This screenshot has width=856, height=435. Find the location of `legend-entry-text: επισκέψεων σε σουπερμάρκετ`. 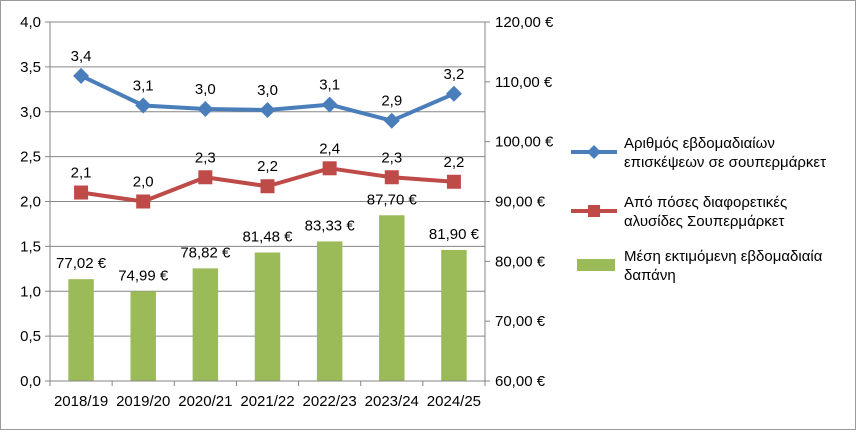

legend-entry-text: επισκέψεων σε σουπερμάρκετ is located at coordinates (725, 162).